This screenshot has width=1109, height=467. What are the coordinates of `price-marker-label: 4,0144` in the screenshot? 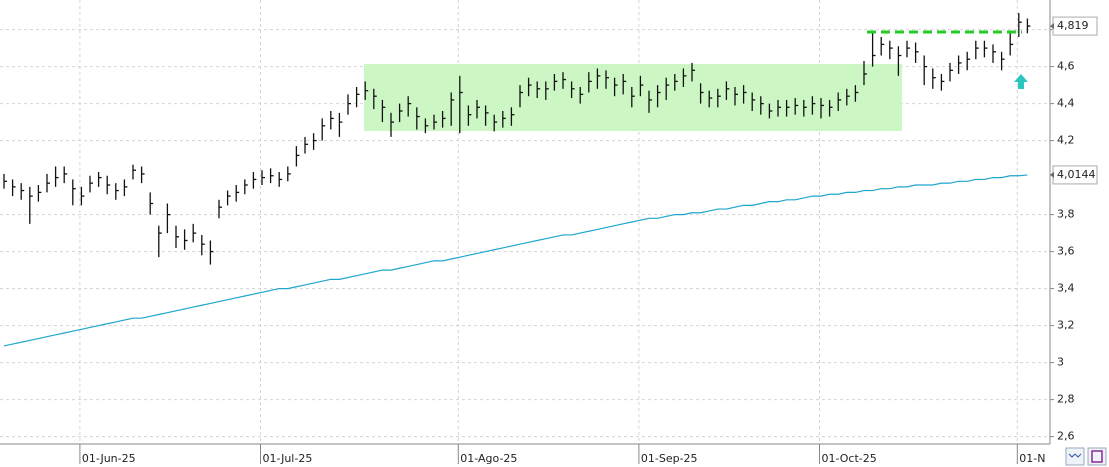 It's located at (1076, 174).